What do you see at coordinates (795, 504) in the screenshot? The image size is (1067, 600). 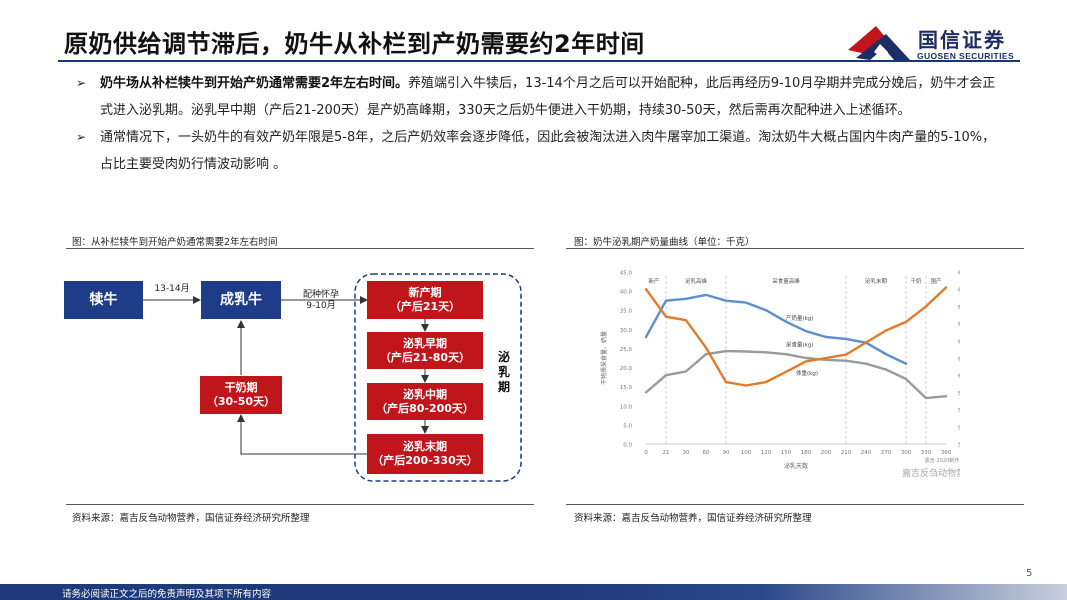 I see `right-figure-bottom-rule` at bounding box center [795, 504].